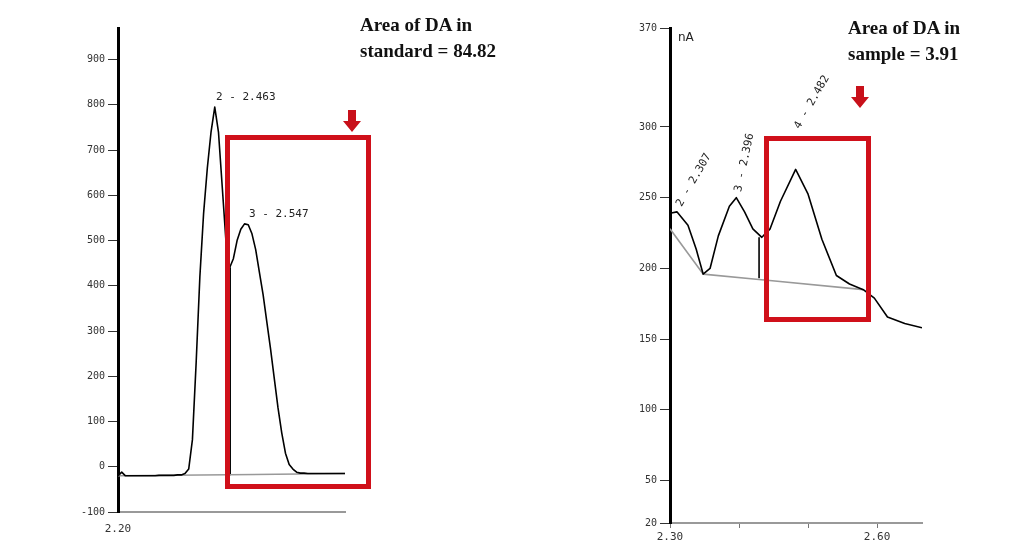 The width and height of the screenshot is (1010, 541). I want to click on x-tick-label: 2.20, so click(118, 529).